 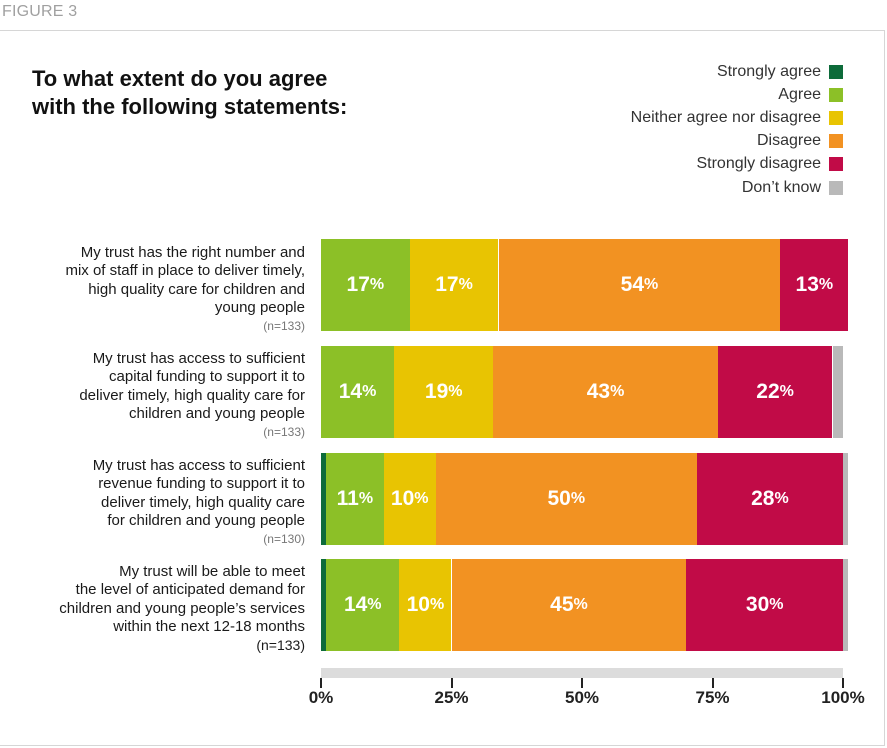 I want to click on bar-segment: 13%, so click(x=814, y=285).